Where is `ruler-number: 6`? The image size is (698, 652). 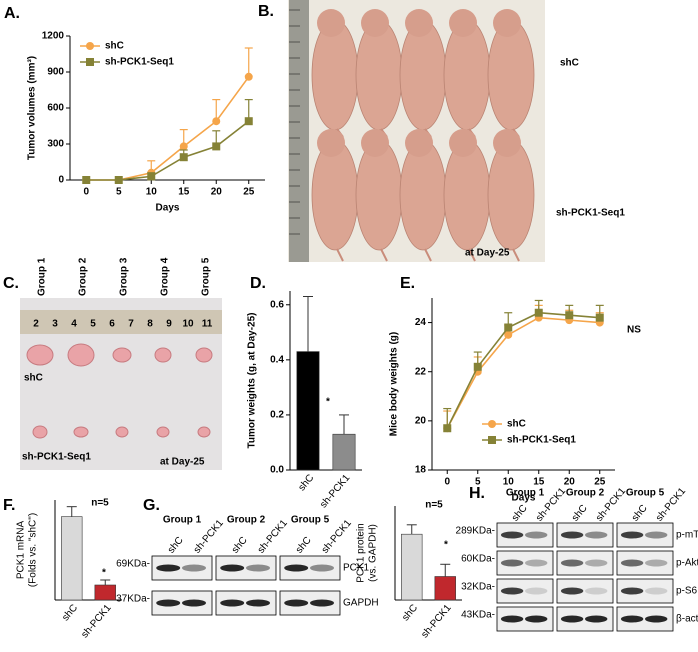
ruler-number: 6 is located at coordinates (112, 324).